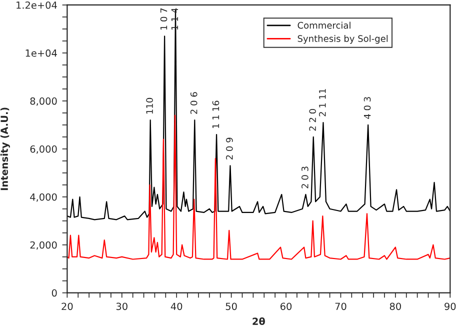 This screenshot has height=332, width=457. I want to click on x-tick-label: 70, so click(340, 306).